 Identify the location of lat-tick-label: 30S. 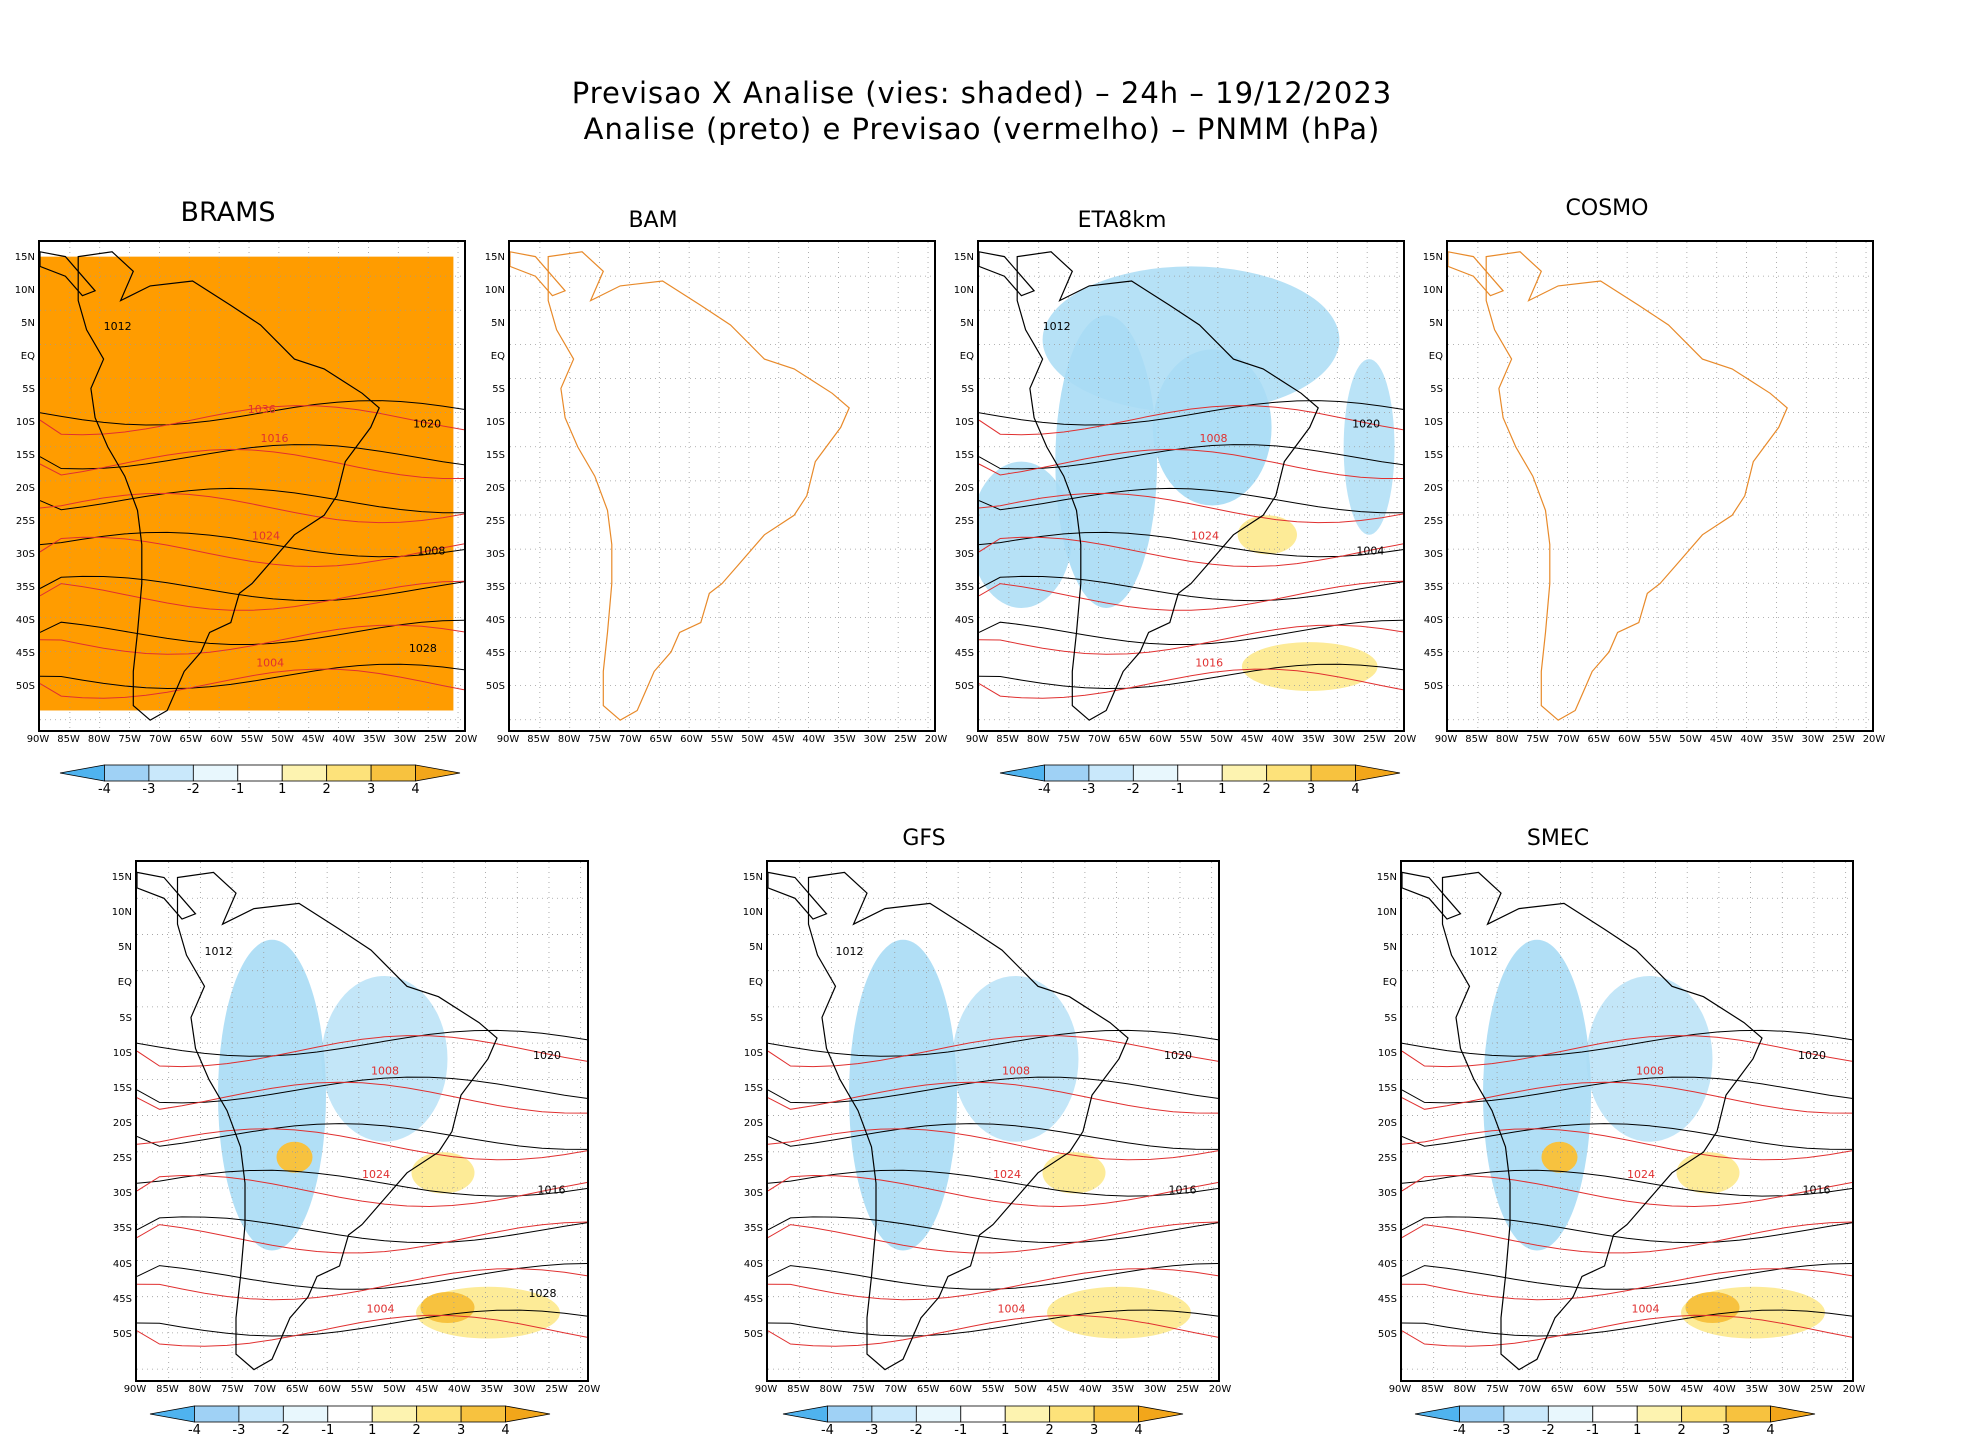
(25, 554).